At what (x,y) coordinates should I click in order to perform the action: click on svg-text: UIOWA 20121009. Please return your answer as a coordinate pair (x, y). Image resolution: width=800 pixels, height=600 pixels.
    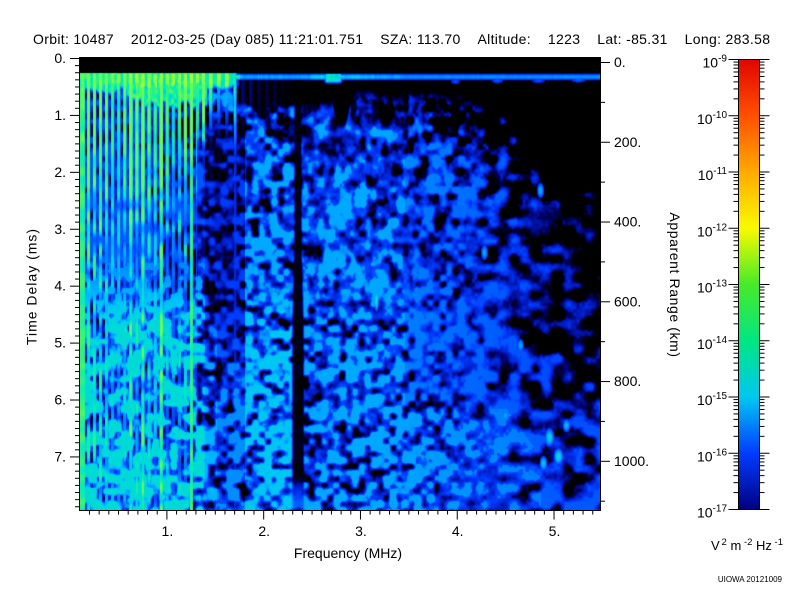
    Looking at the image, I should click on (750, 579).